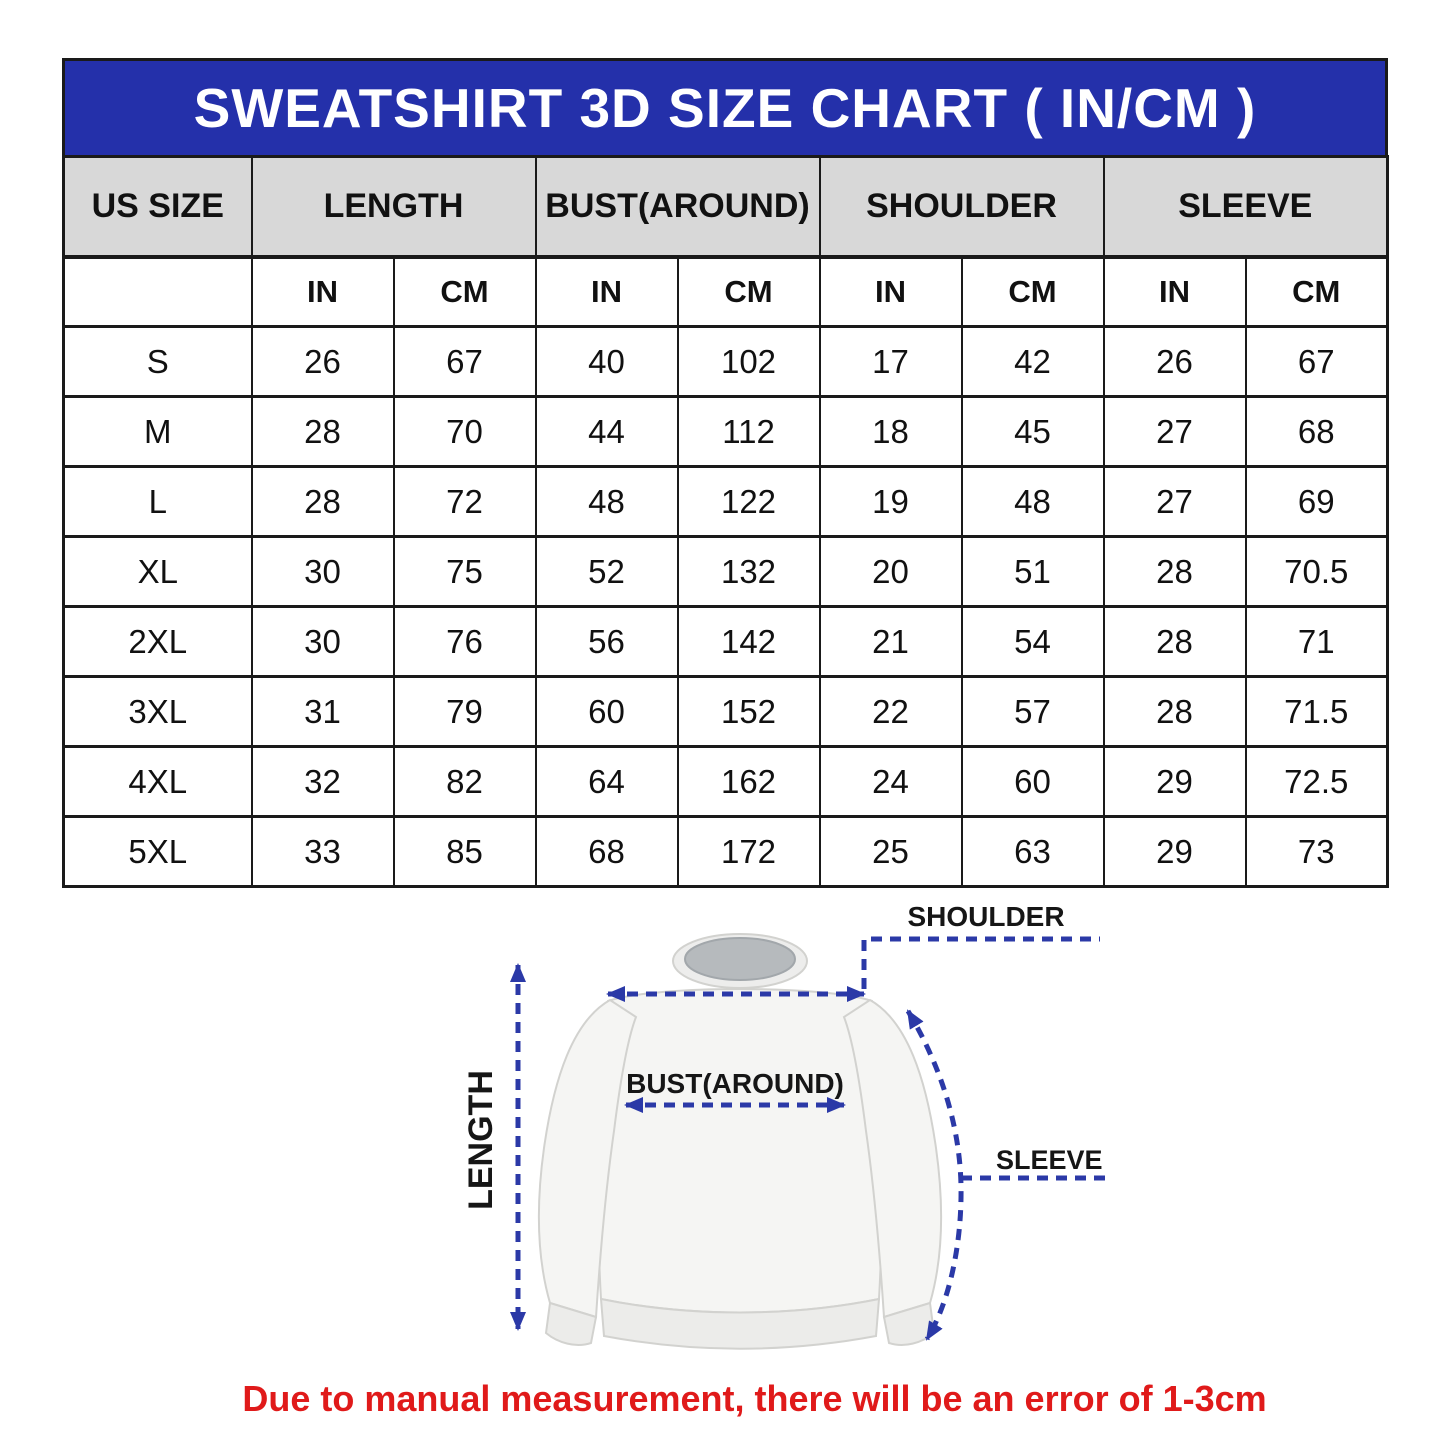 The height and width of the screenshot is (1445, 1445). Describe the element at coordinates (322, 851) in the screenshot. I see `value-cell: 33` at that location.